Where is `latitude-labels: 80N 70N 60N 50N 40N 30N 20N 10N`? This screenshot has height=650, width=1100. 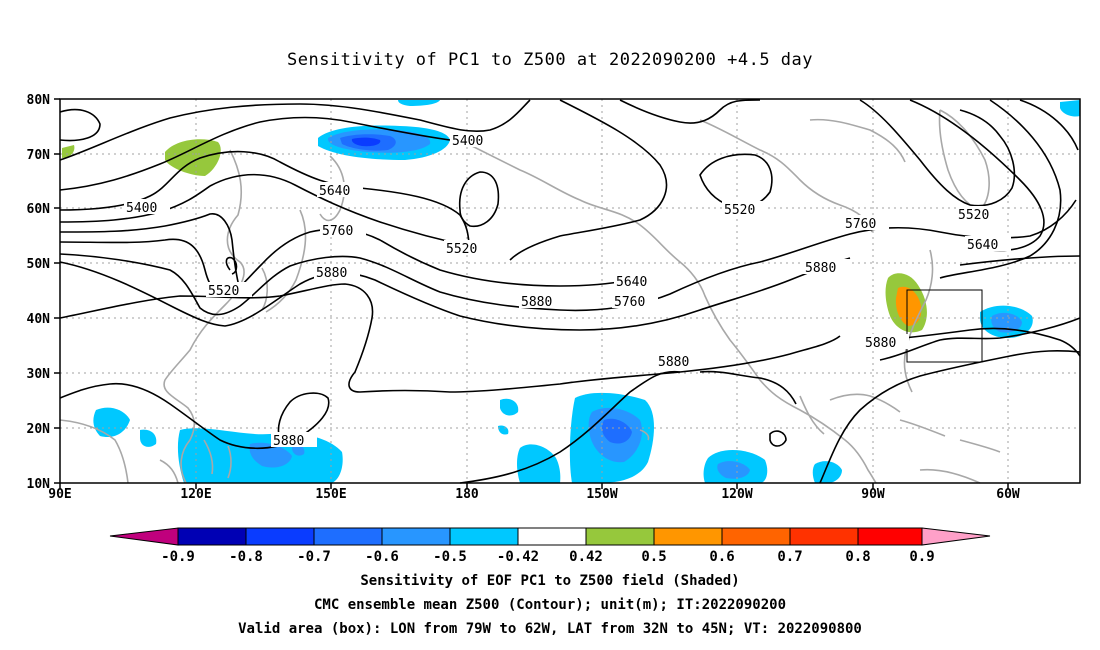 latitude-labels: 80N 70N 60N 50N 40N 30N 20N 10N is located at coordinates (39, 292).